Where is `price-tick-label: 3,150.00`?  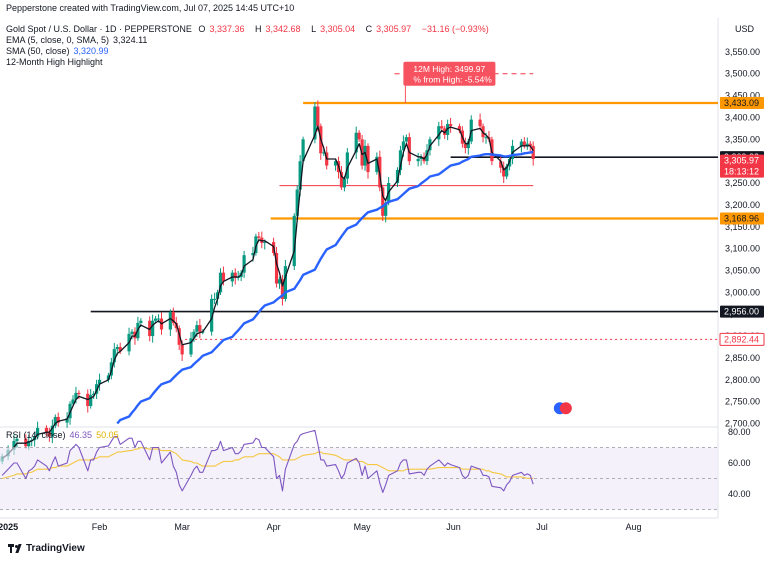 price-tick-label: 3,150.00 is located at coordinates (742, 227).